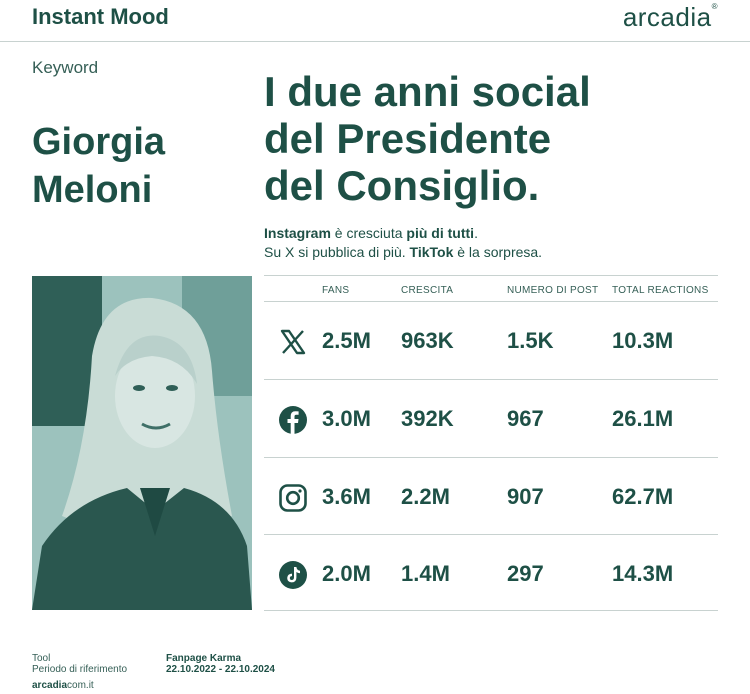 The image size is (750, 694). What do you see at coordinates (336, 290) in the screenshot?
I see `column-header-fans: FANS` at bounding box center [336, 290].